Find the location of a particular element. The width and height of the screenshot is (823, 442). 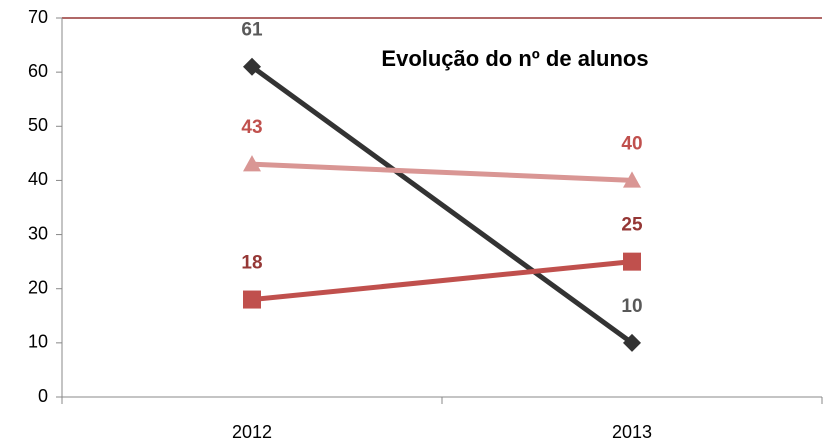

y-tick-label: 30 is located at coordinates (38, 233).